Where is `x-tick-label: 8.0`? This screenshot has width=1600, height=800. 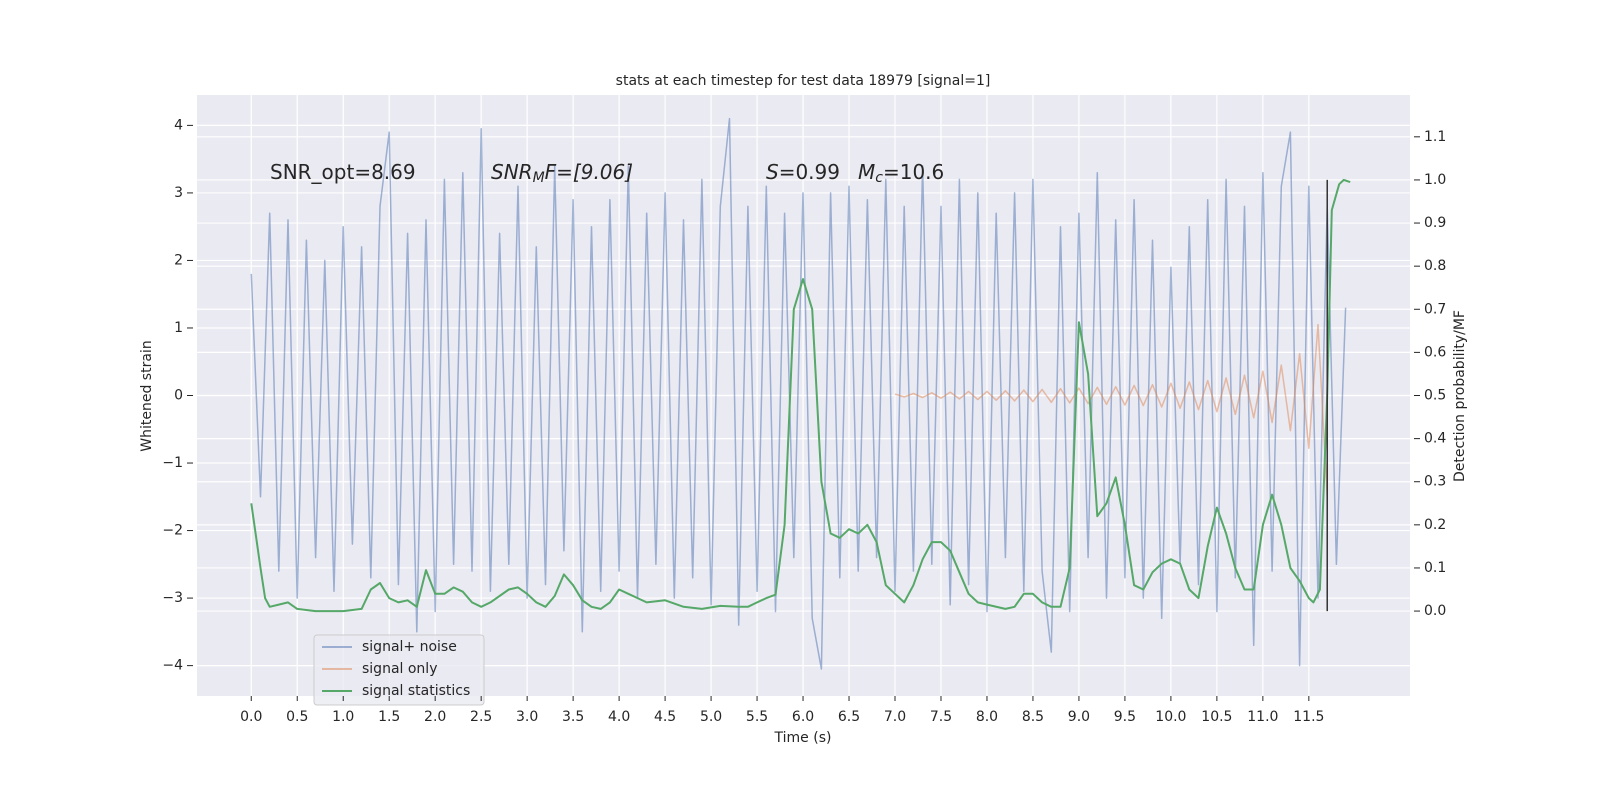
x-tick-label: 8.0 is located at coordinates (987, 717).